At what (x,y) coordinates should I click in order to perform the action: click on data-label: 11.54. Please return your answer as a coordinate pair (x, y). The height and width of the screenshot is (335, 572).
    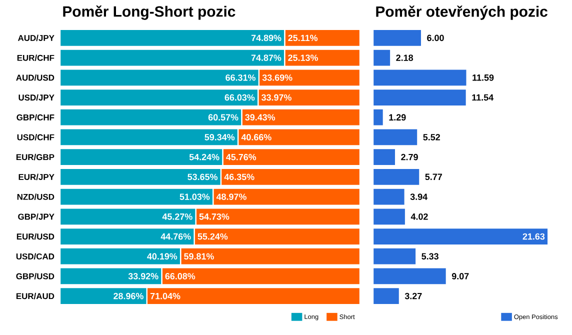
    Looking at the image, I should click on (483, 97).